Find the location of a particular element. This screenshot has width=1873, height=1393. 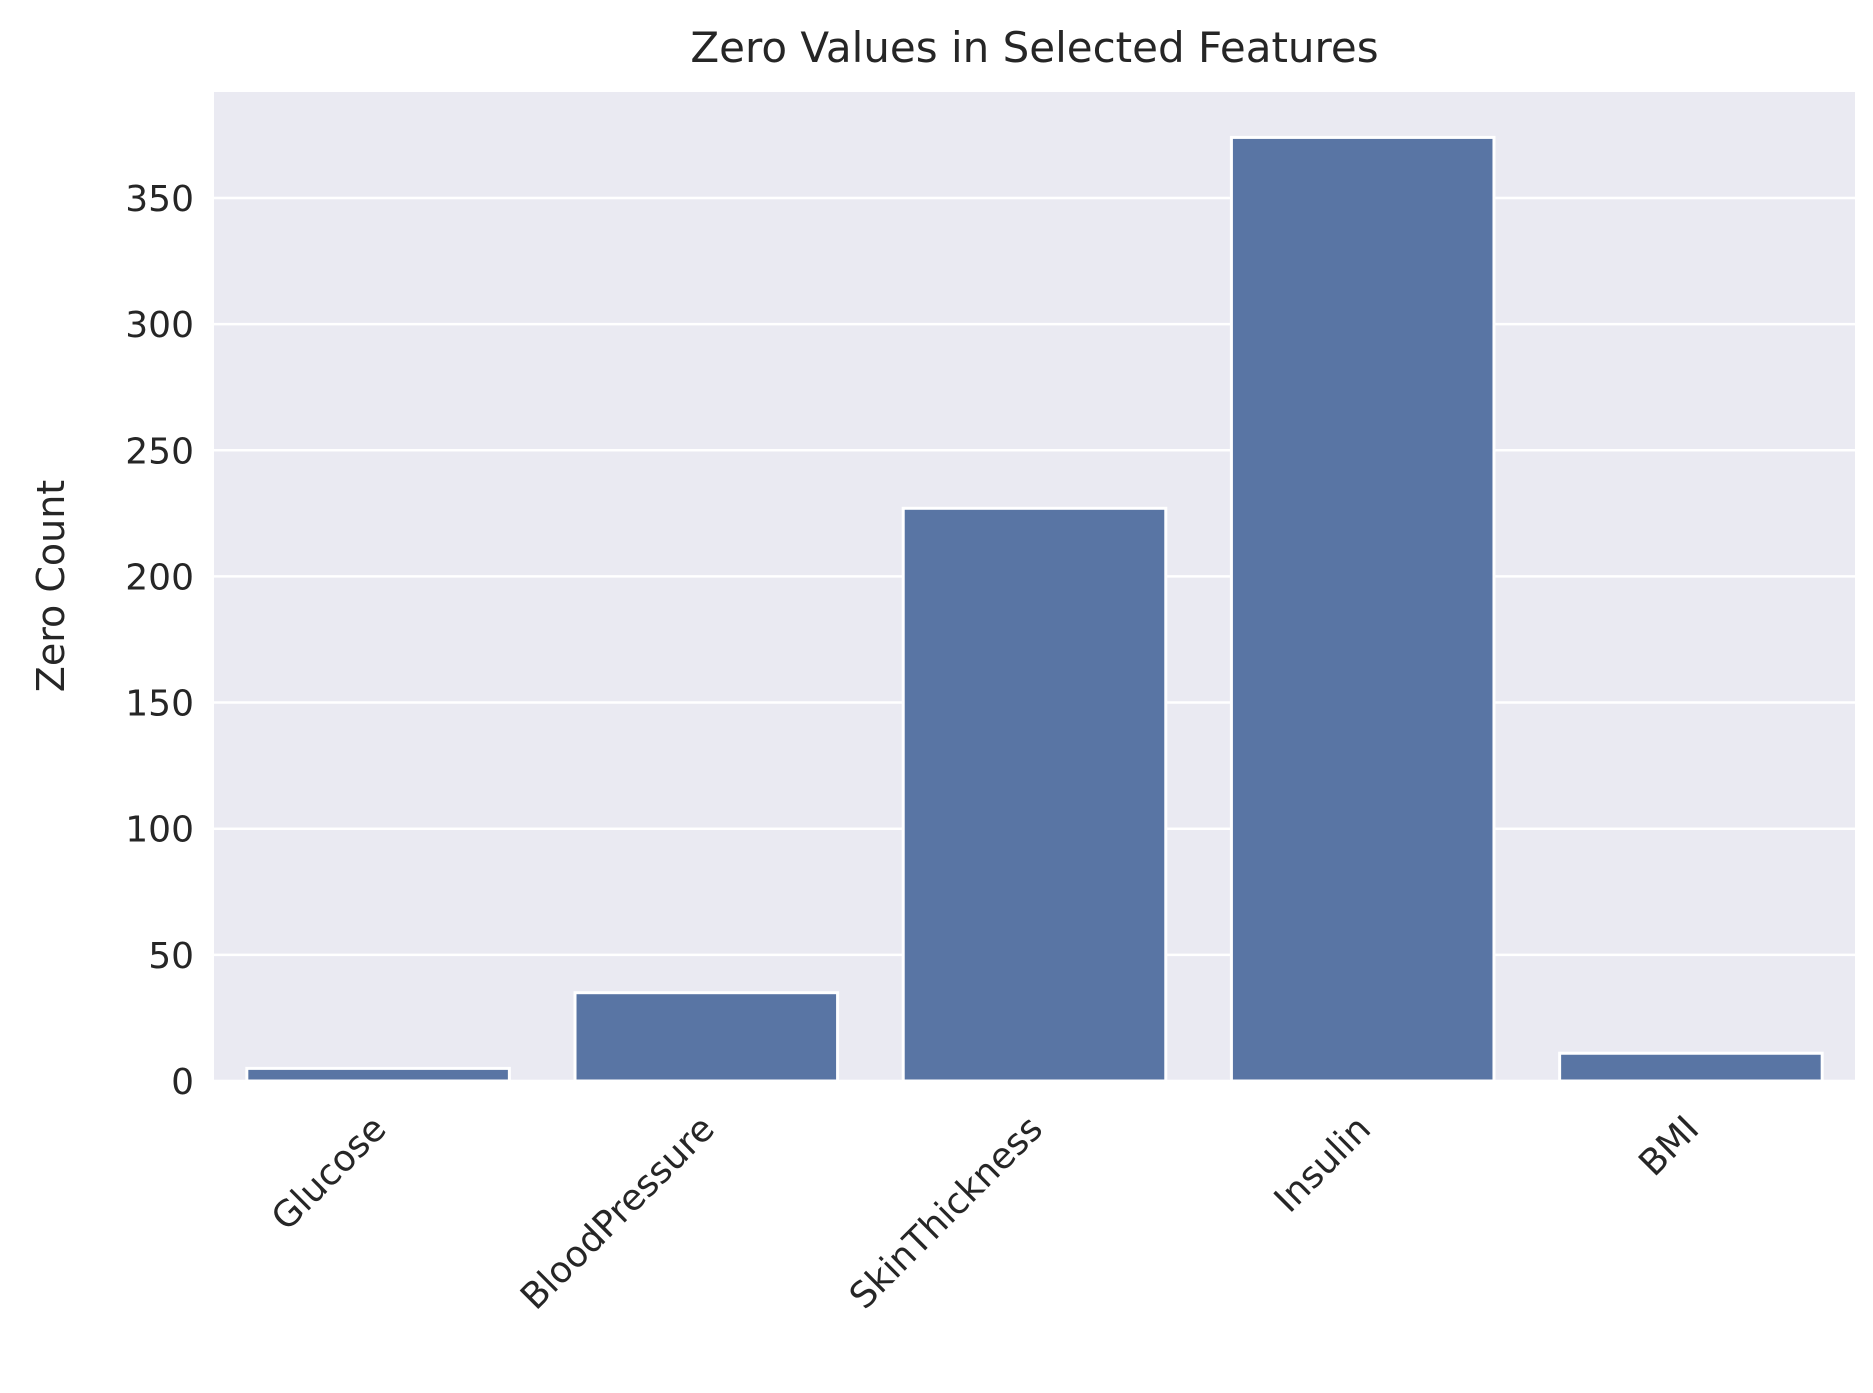

y-tick-label: 100 is located at coordinates (159, 830).